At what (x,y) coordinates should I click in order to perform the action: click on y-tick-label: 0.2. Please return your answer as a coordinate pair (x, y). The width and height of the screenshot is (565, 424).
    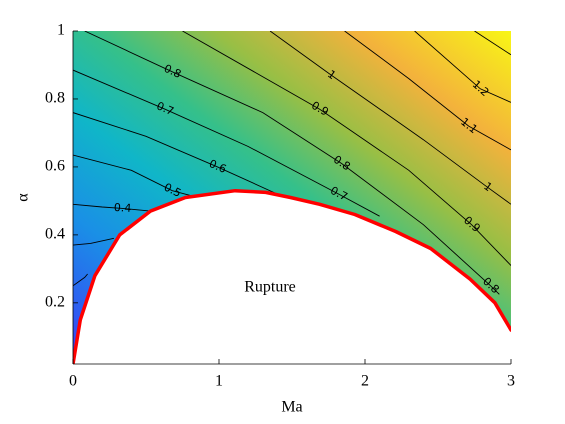
    Looking at the image, I should click on (55, 302).